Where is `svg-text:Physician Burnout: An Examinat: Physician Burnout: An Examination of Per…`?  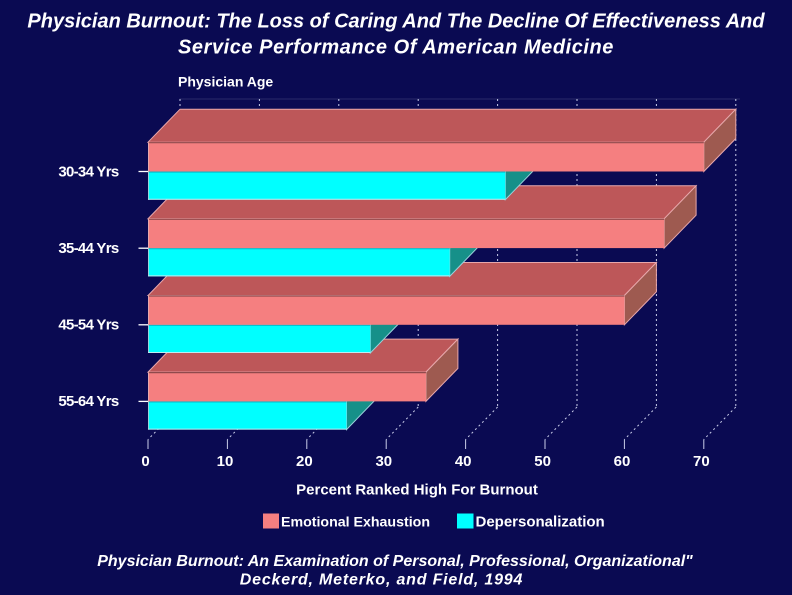
svg-text:Physician Burnout: An Examinat: Physician Burnout: An Examination of Per… is located at coordinates (395, 561).